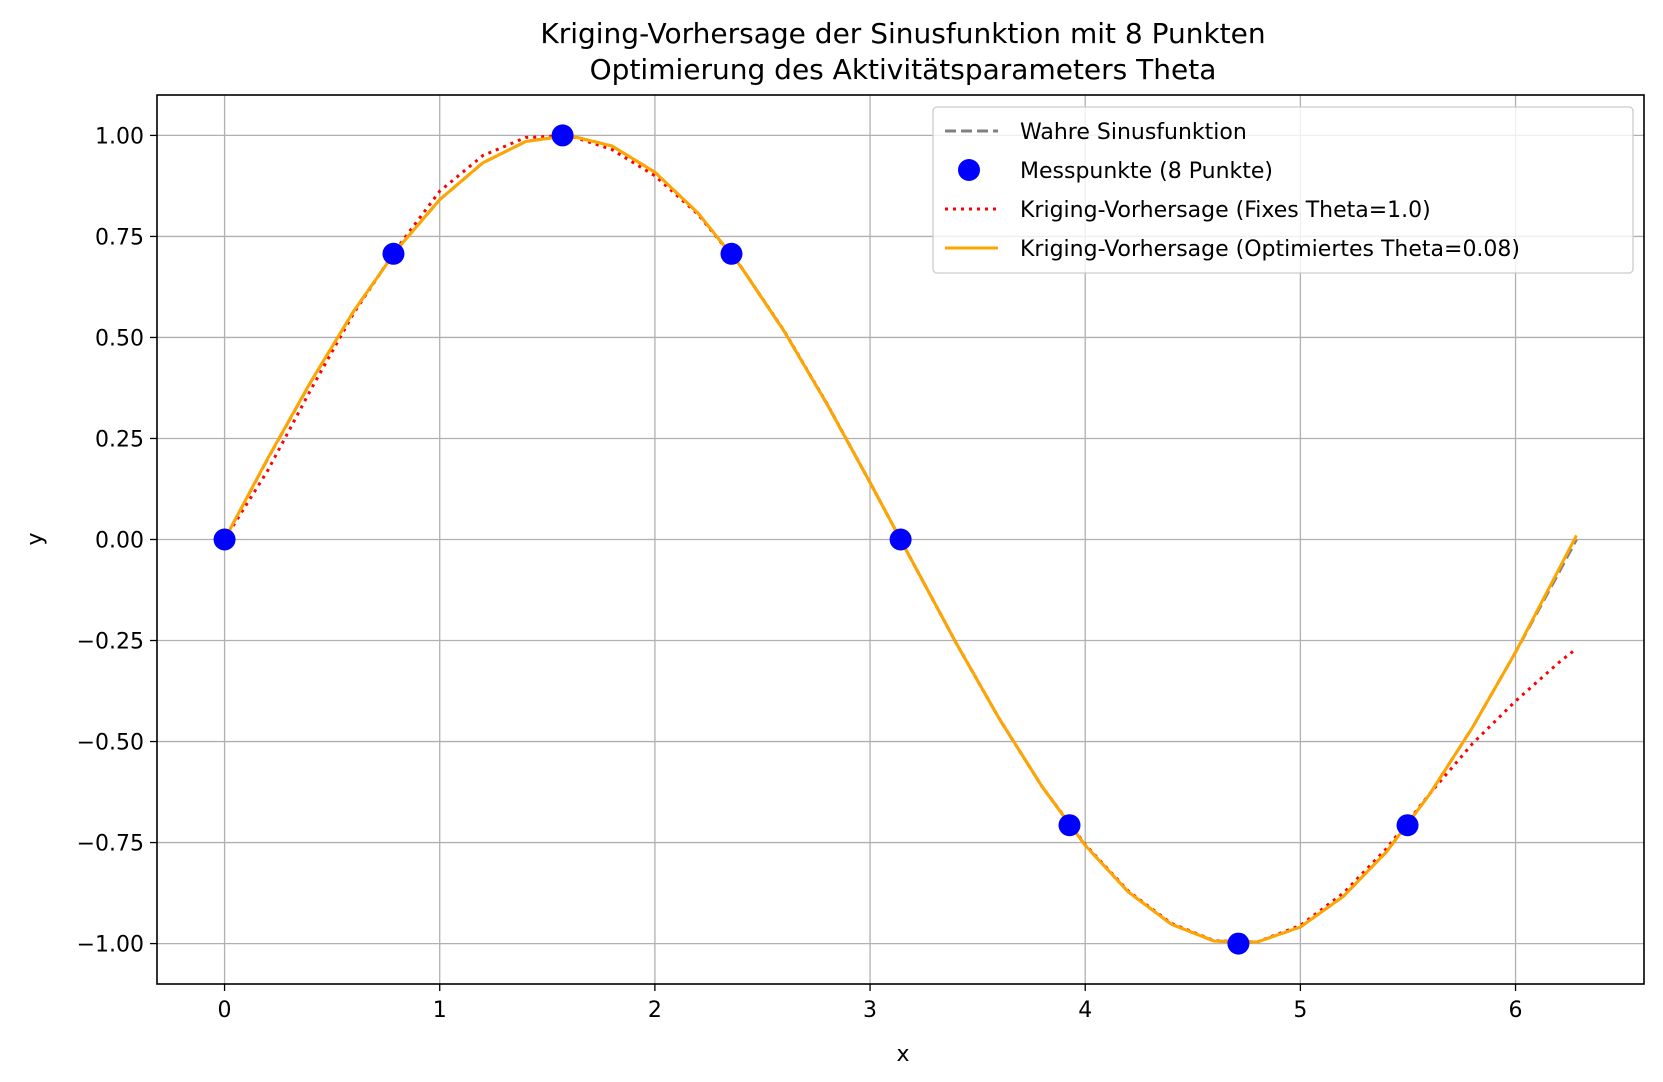  What do you see at coordinates (969, 170) in the screenshot?
I see `legend-marker` at bounding box center [969, 170].